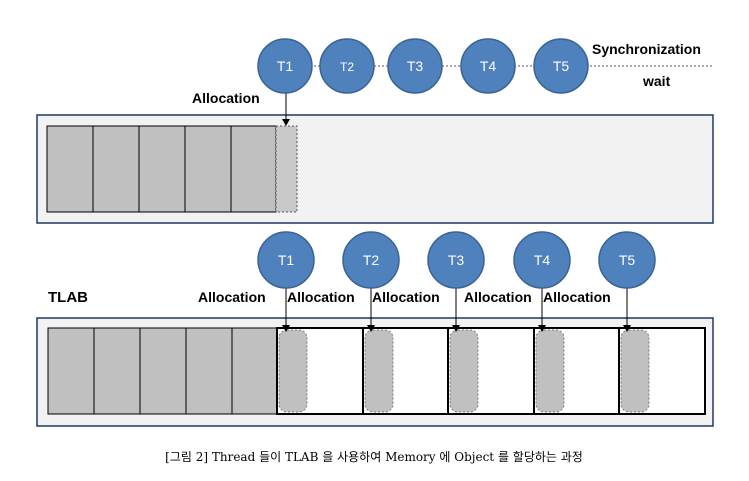 The height and width of the screenshot is (481, 749). I want to click on allocation-label-t2: Allocation, so click(321, 297).